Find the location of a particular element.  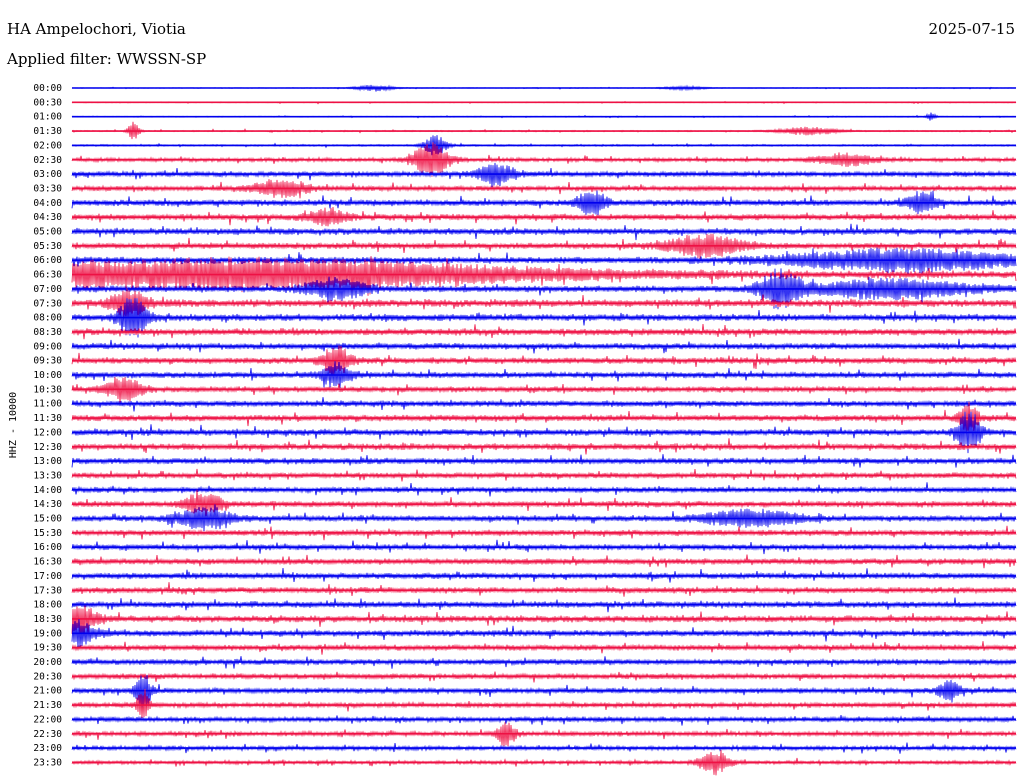

row-time-label: 18:30 is located at coordinates (47, 619).